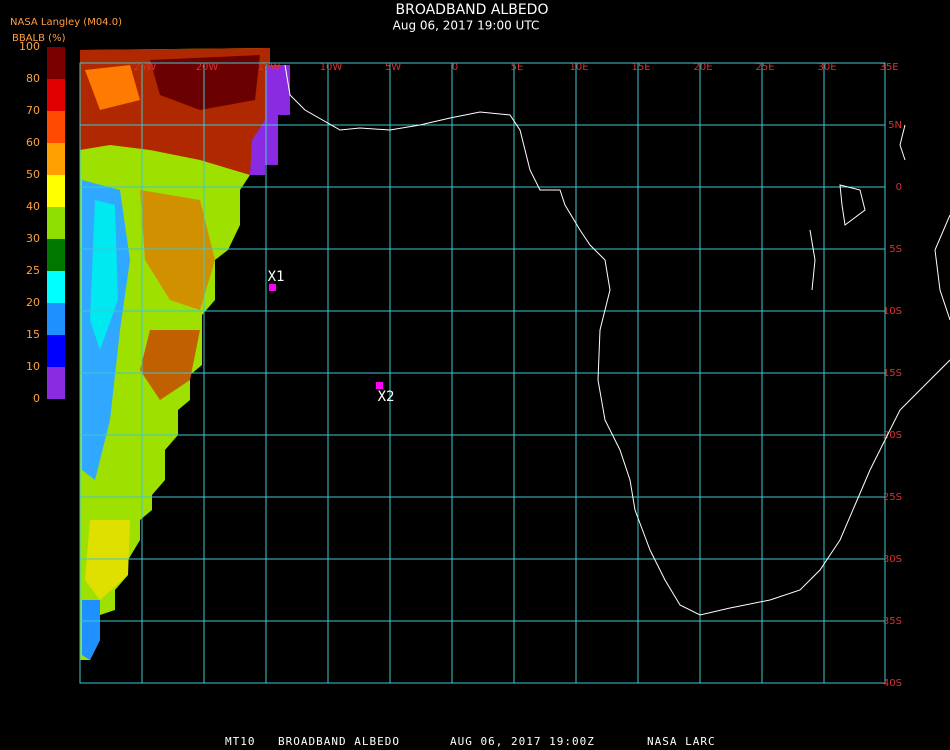  What do you see at coordinates (29, 46) in the screenshot?
I see `colorbar-label: 100` at bounding box center [29, 46].